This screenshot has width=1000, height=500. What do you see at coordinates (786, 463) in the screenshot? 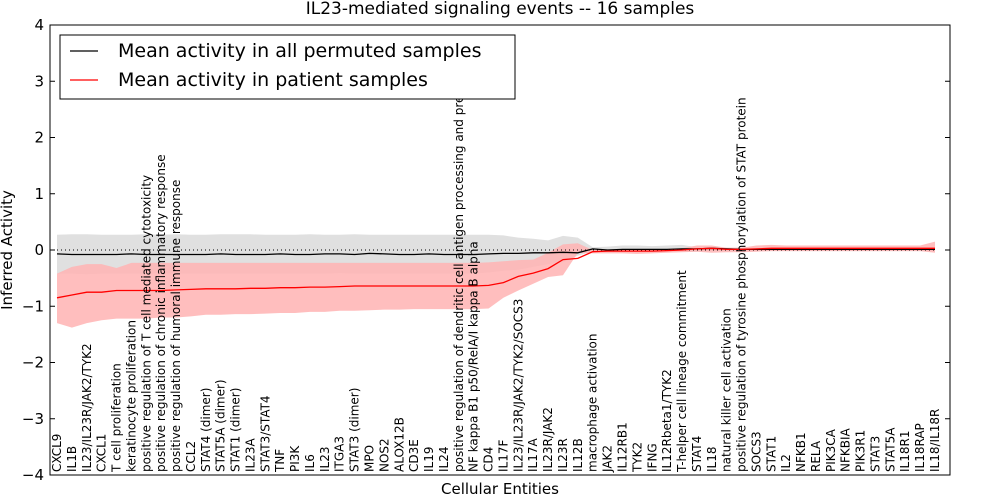
I see `category-label: IL2` at bounding box center [786, 463].